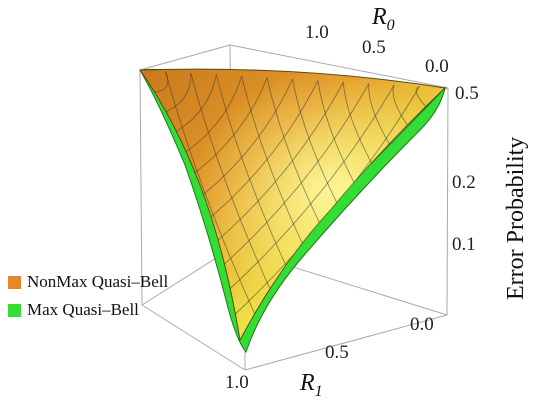 This screenshot has height=400, width=550. What do you see at coordinates (437, 66) in the screenshot?
I see `r0-tick-3: 0.0` at bounding box center [437, 66].